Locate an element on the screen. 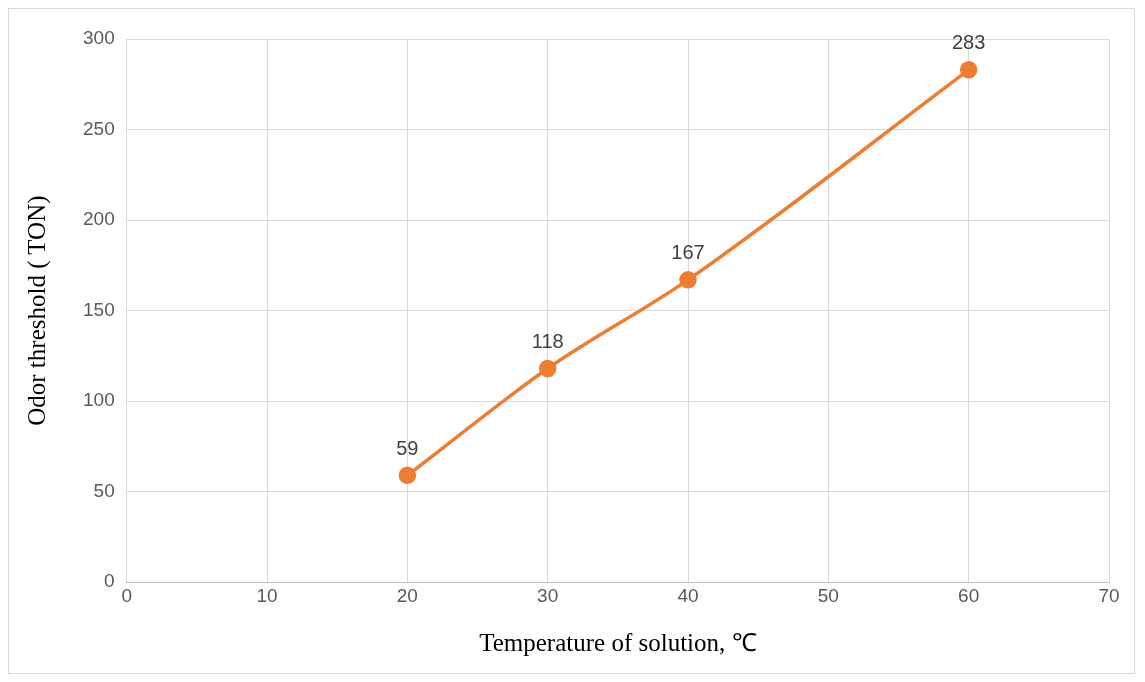 This screenshot has height=682, width=1145. x-tick-label: 20 is located at coordinates (407, 595).